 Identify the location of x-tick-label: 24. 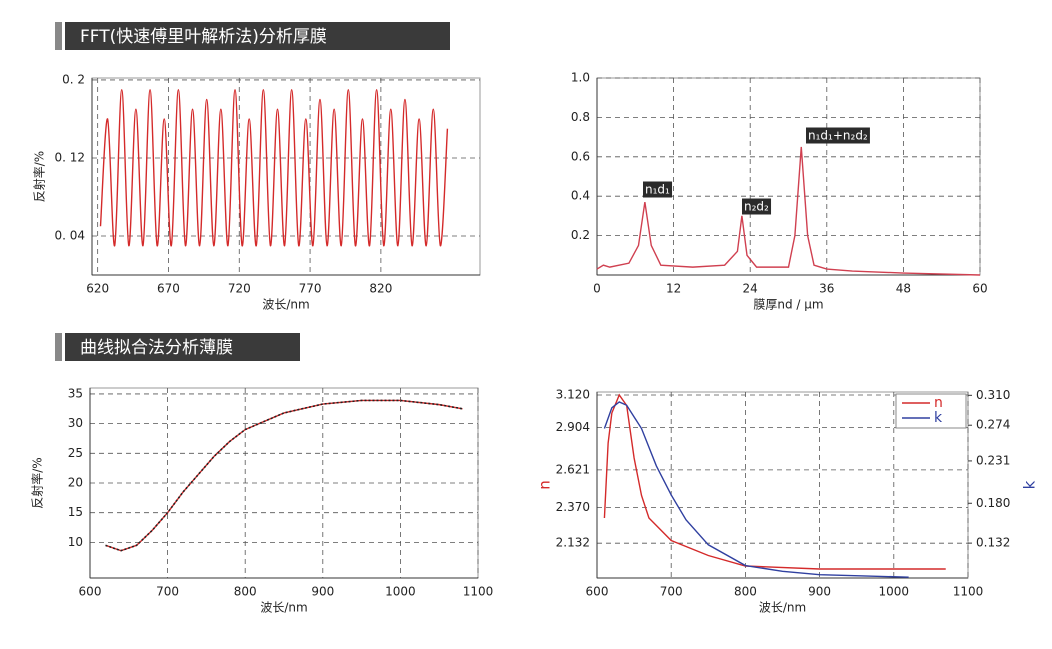
(750, 289).